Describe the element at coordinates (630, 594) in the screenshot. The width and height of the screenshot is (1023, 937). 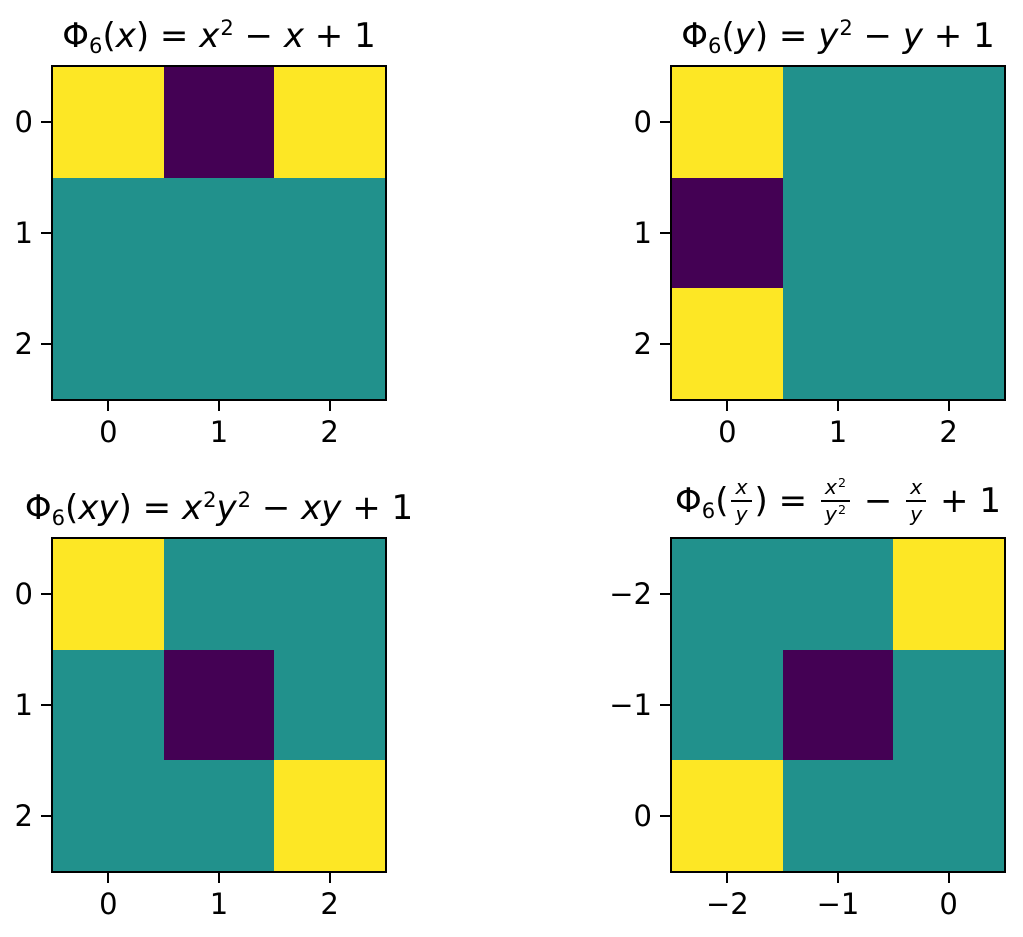
I see `y-tick-label: −2` at that location.